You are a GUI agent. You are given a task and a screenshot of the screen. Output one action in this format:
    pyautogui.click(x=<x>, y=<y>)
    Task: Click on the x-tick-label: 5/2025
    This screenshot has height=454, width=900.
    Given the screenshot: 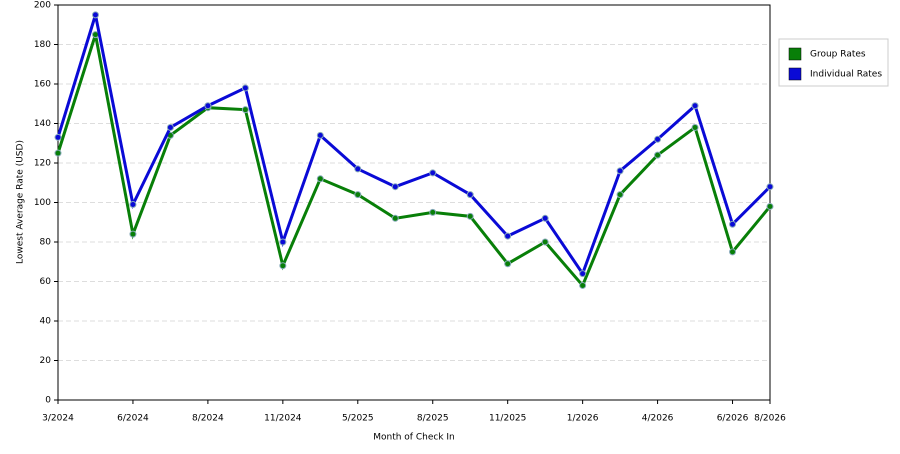 What is the action you would take?
    pyautogui.click(x=358, y=419)
    